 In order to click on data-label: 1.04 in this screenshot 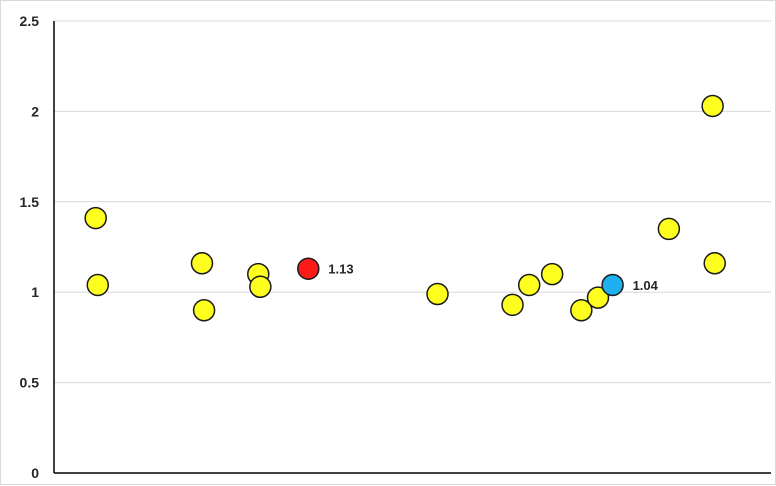, I will do `click(646, 285)`.